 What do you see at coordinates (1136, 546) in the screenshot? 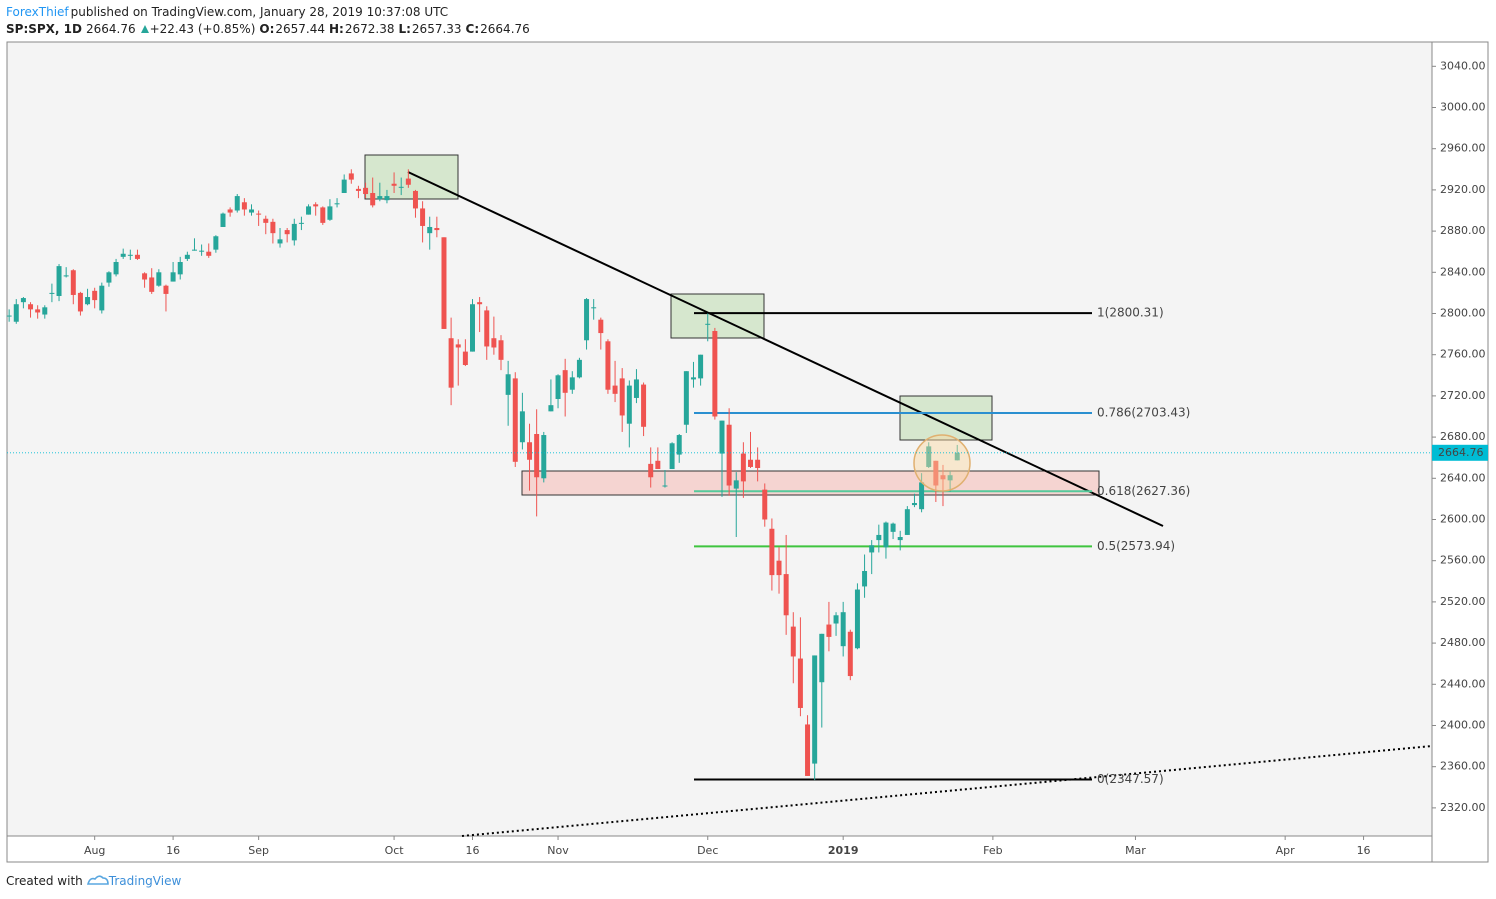
I see `fib-label: 0.5(2573.94)` at bounding box center [1136, 546].